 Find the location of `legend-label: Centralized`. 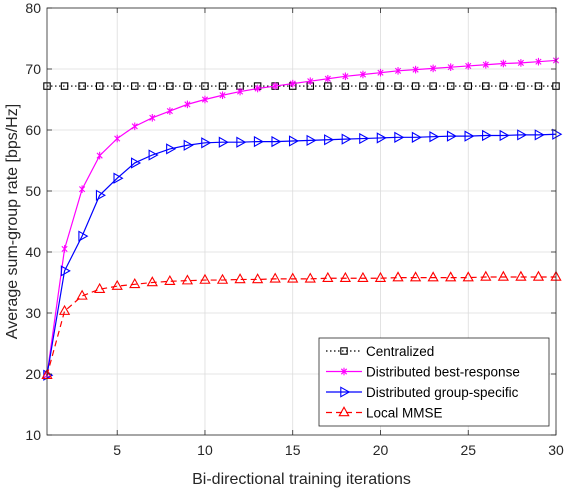

legend-label: Centralized is located at coordinates (400, 351).